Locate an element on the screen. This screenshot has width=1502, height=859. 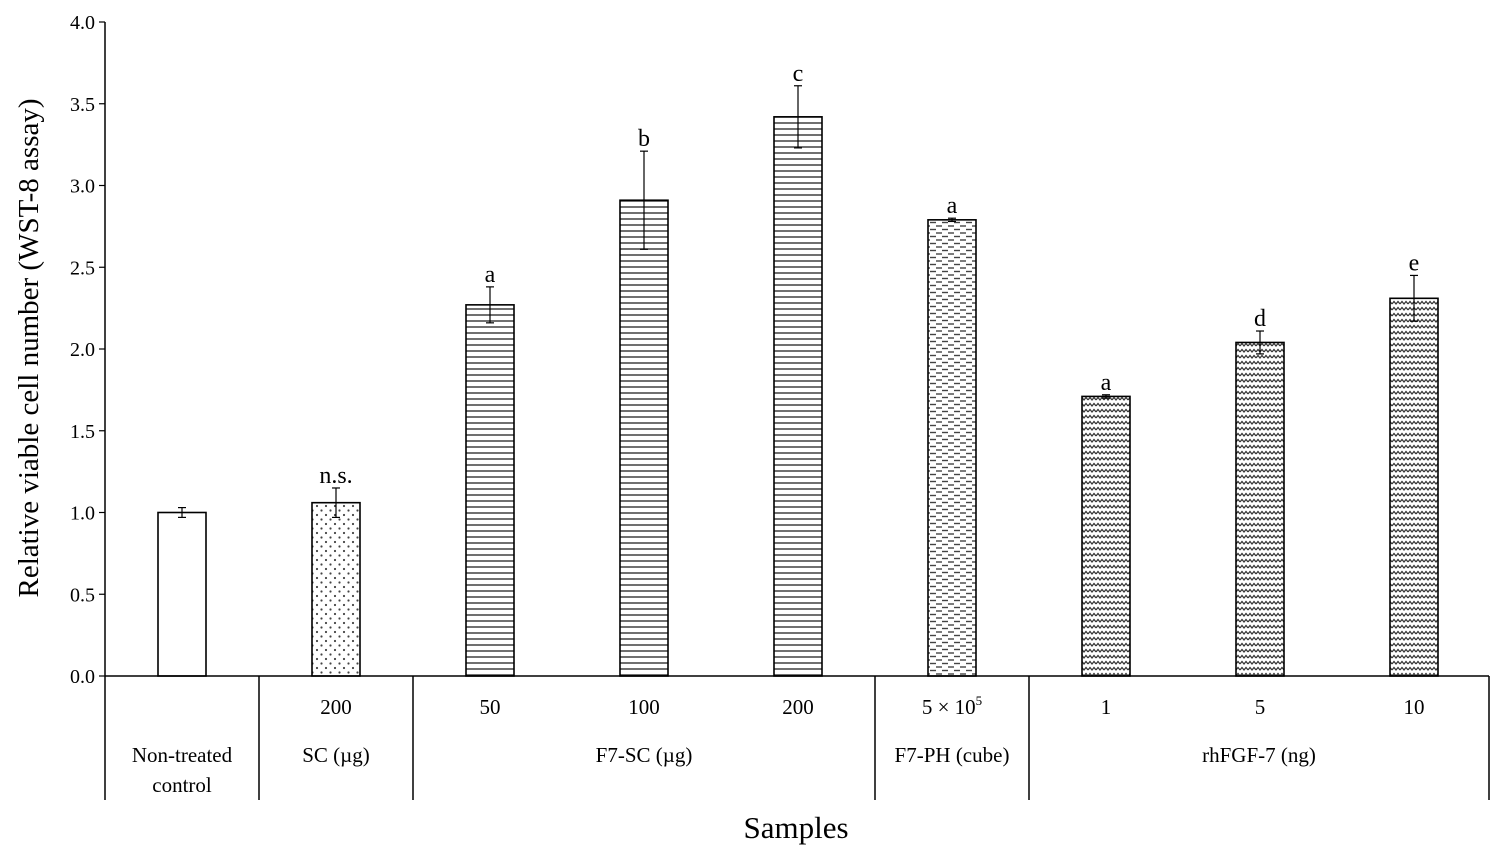
group-label: F7-SC (µg) is located at coordinates (644, 755).